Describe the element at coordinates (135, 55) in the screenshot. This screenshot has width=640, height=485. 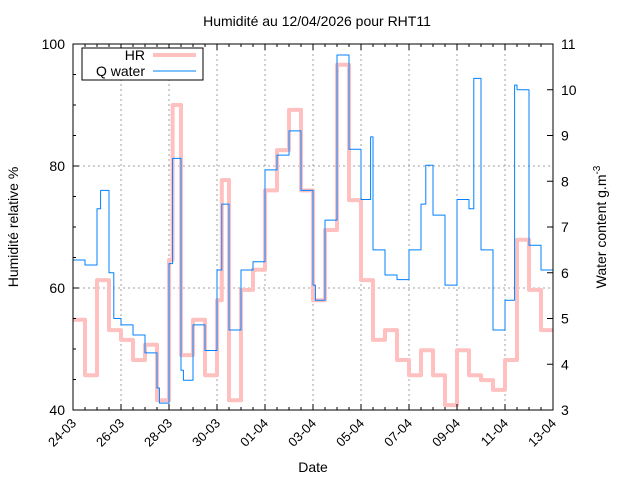
I see `legend-label-hr: HR` at that location.